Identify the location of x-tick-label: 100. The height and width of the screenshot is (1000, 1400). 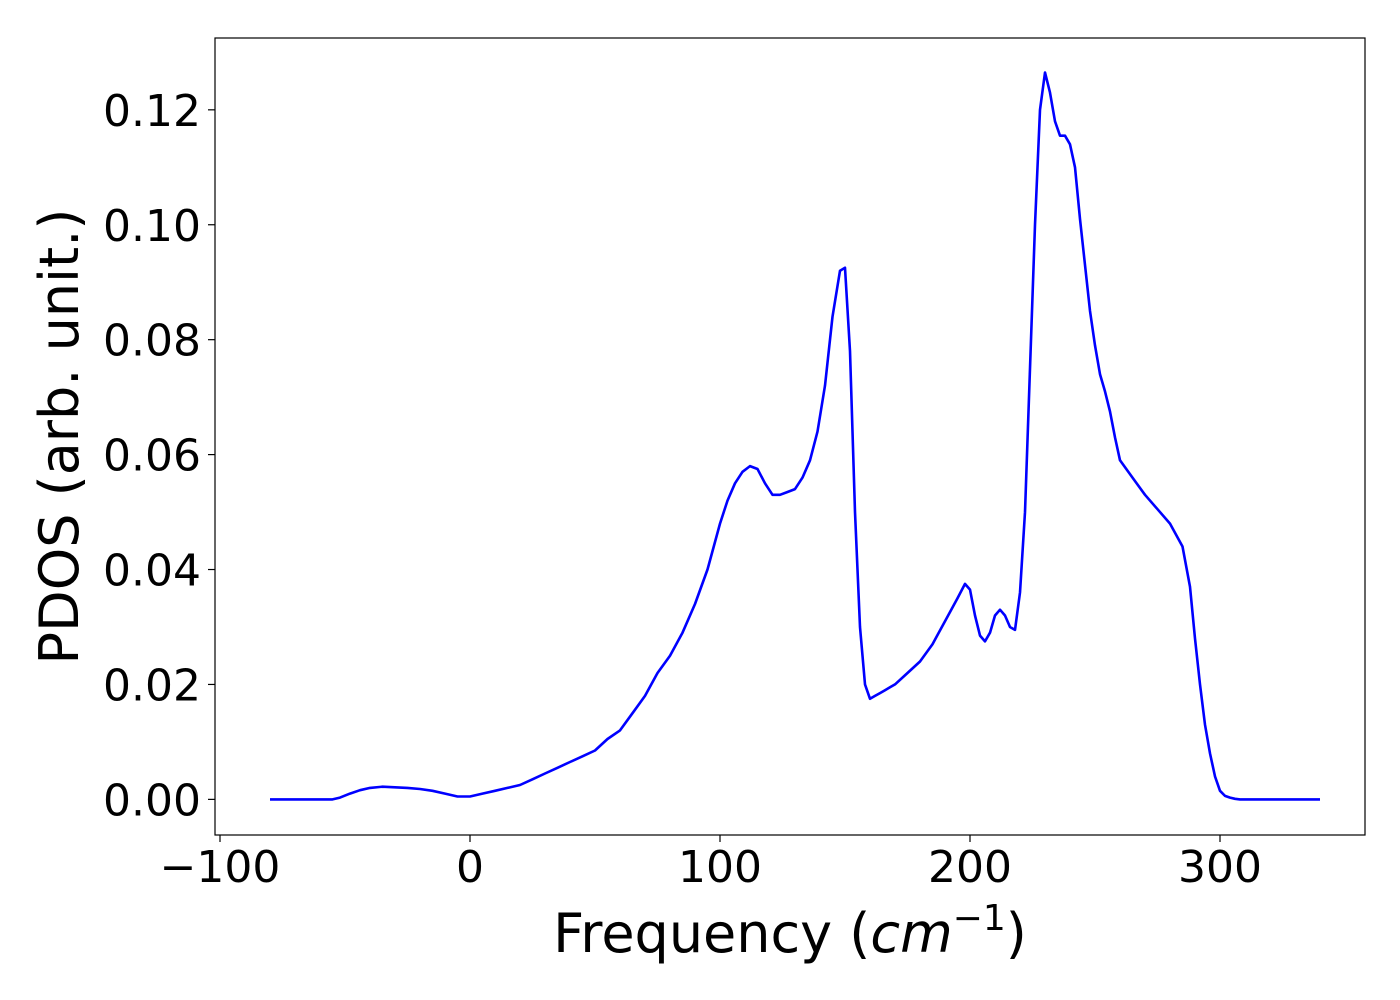
(720, 867).